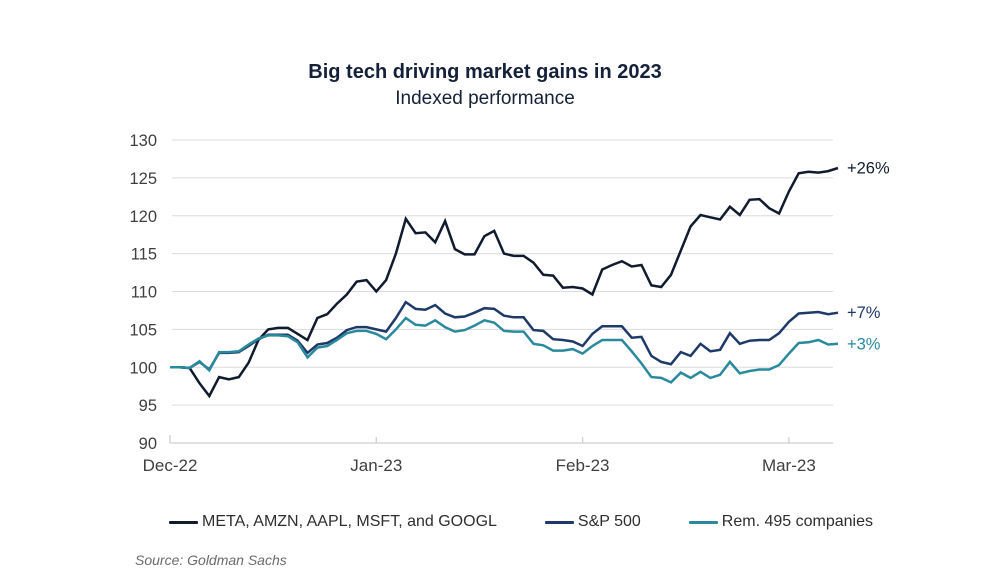  I want to click on chart-title: Big tech driving market gains in 2023, so click(485, 72).